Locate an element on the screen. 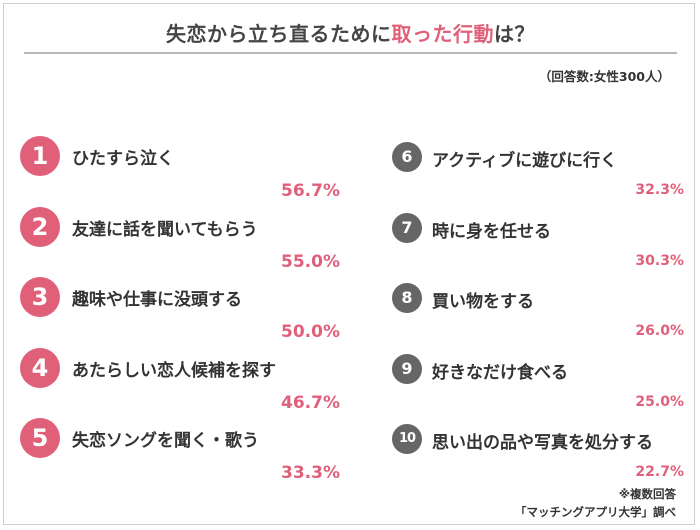 This screenshot has height=530, width=700. item-percentage: 25.0% is located at coordinates (659, 401).